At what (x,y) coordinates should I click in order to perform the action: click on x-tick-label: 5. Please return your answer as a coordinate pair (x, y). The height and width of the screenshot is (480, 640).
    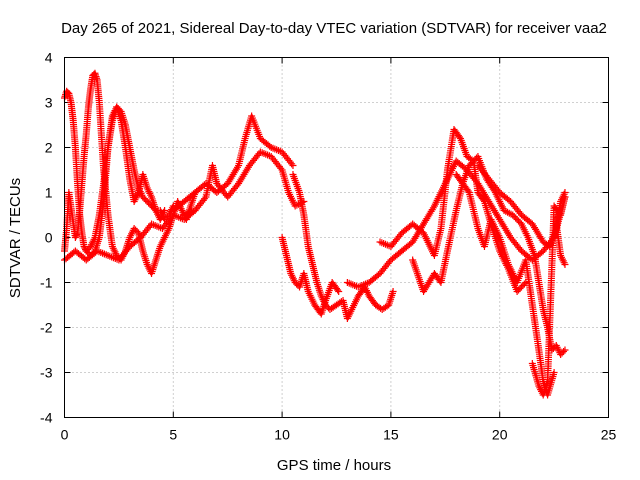
    Looking at the image, I should click on (173, 435).